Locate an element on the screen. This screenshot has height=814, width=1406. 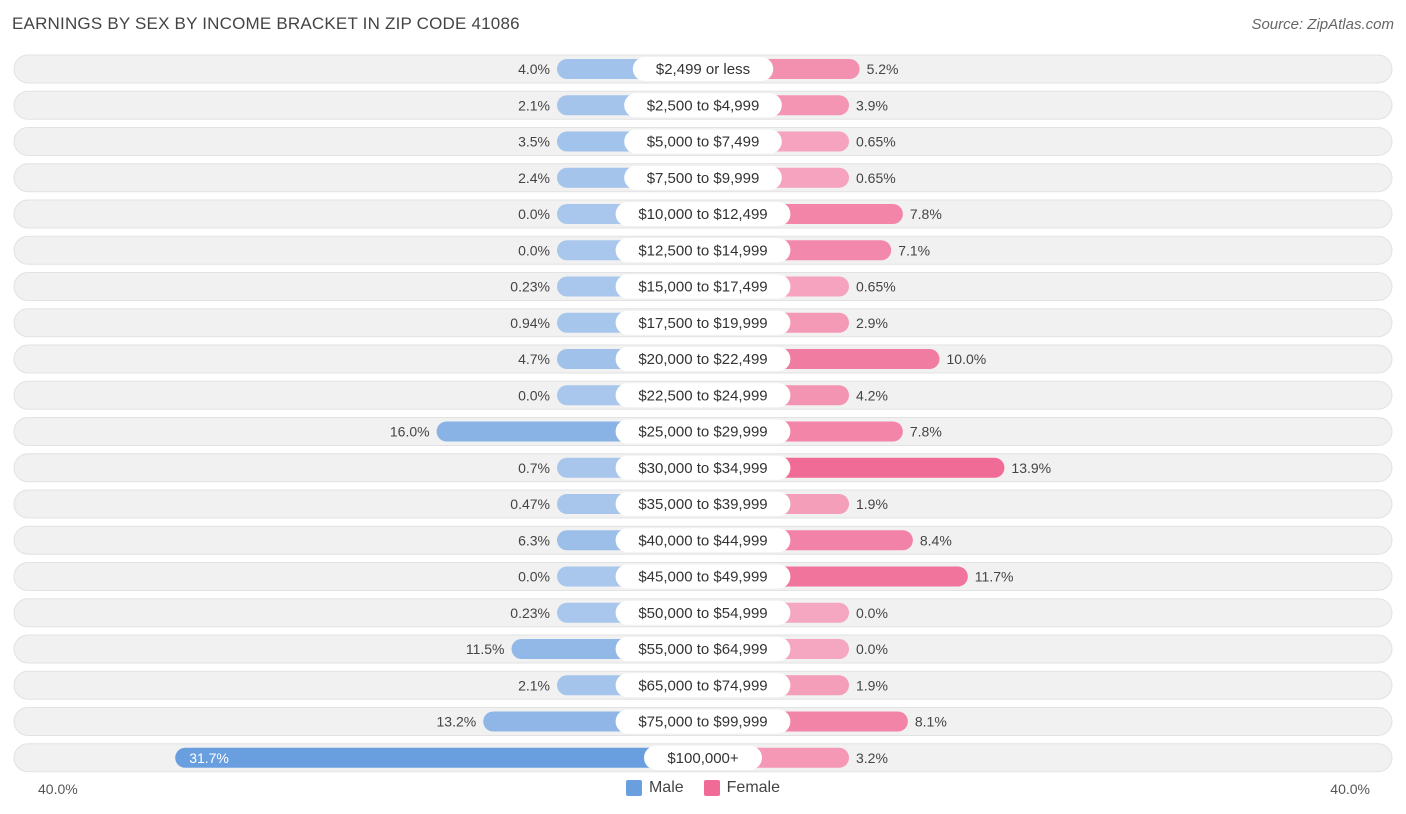
male-value-label: 0.94% is located at coordinates (530, 323).